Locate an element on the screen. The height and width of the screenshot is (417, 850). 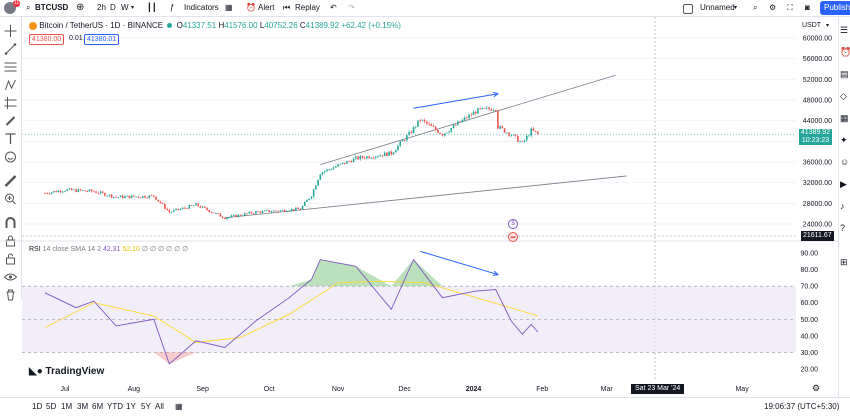
watchlist-icon: ☰ is located at coordinates (844, 30).